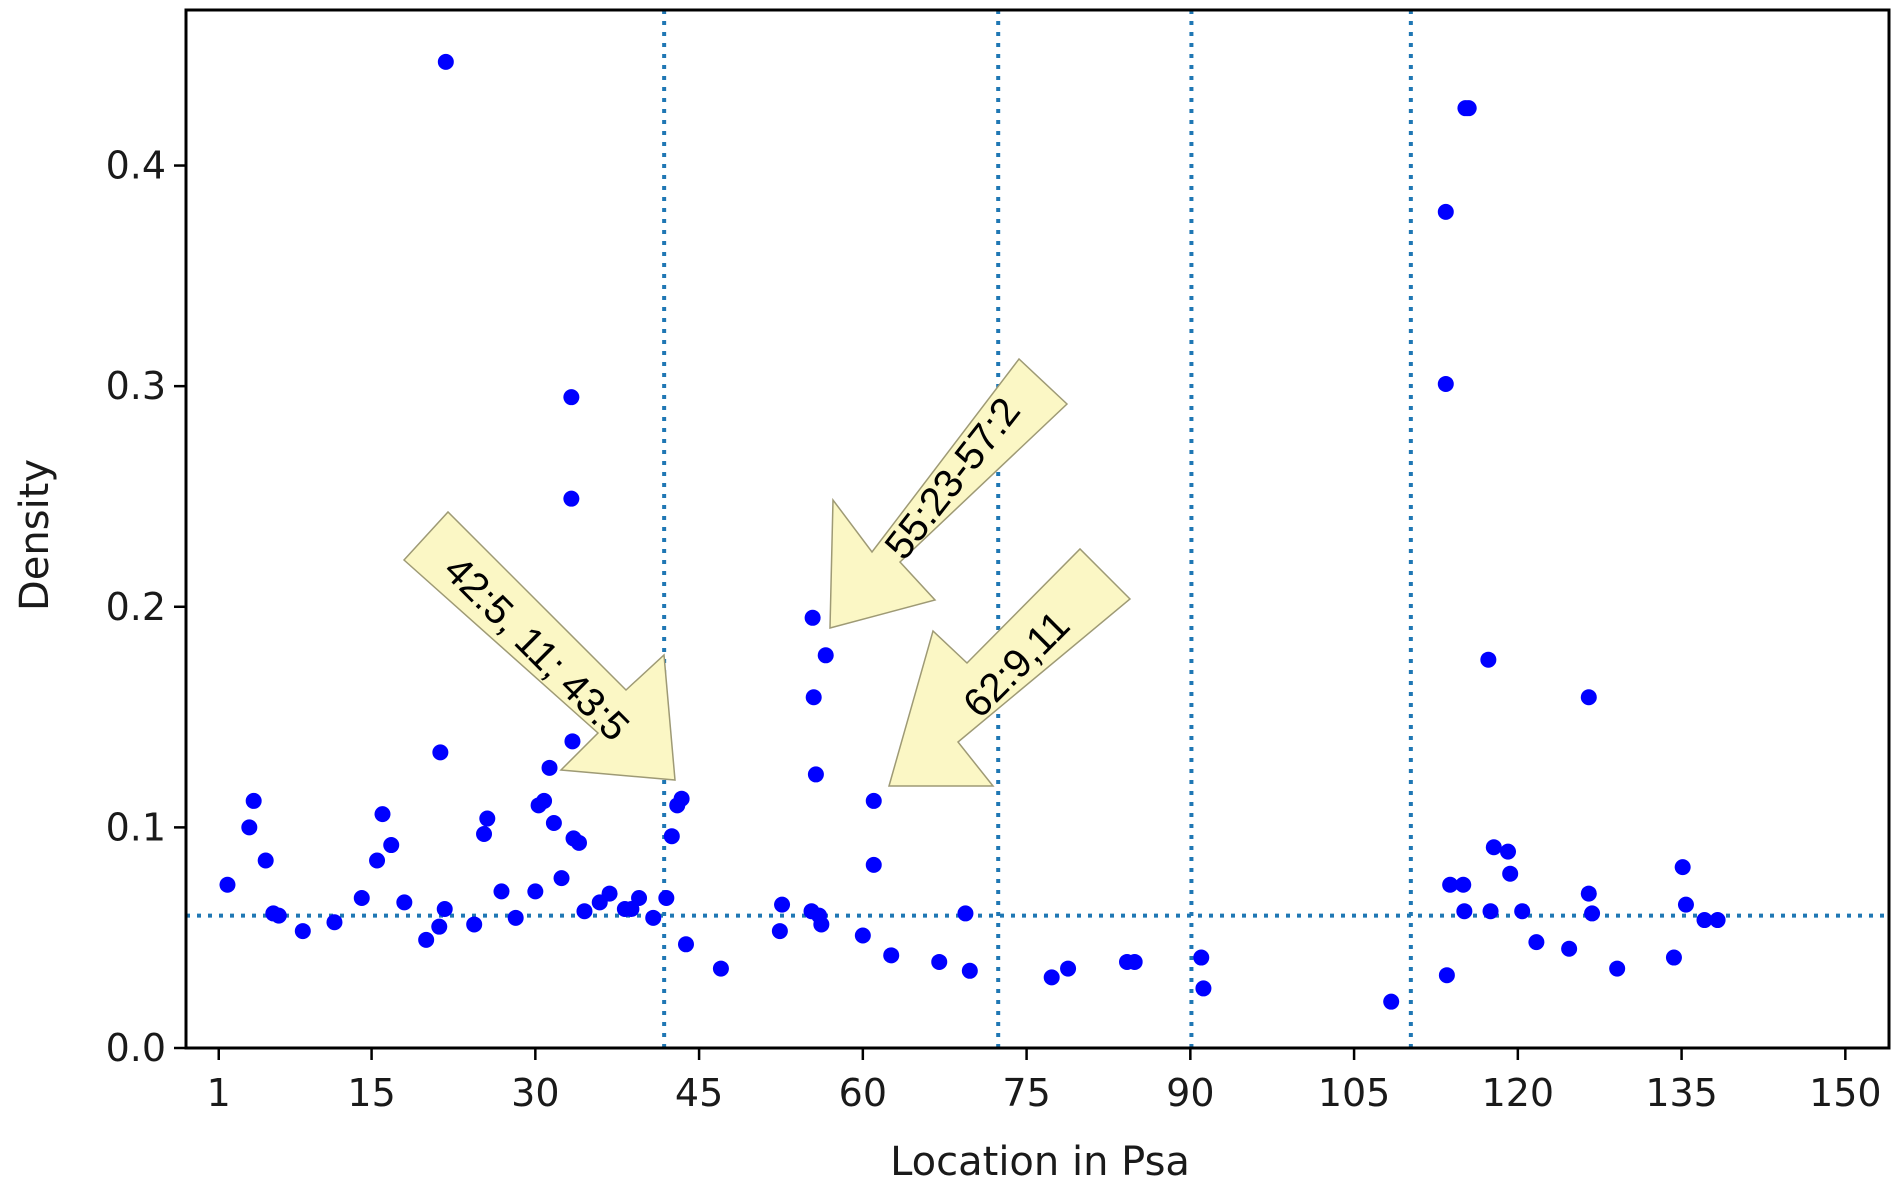 The width and height of the screenshot is (1900, 1185). I want to click on x-tick-label: 15, so click(371, 1093).